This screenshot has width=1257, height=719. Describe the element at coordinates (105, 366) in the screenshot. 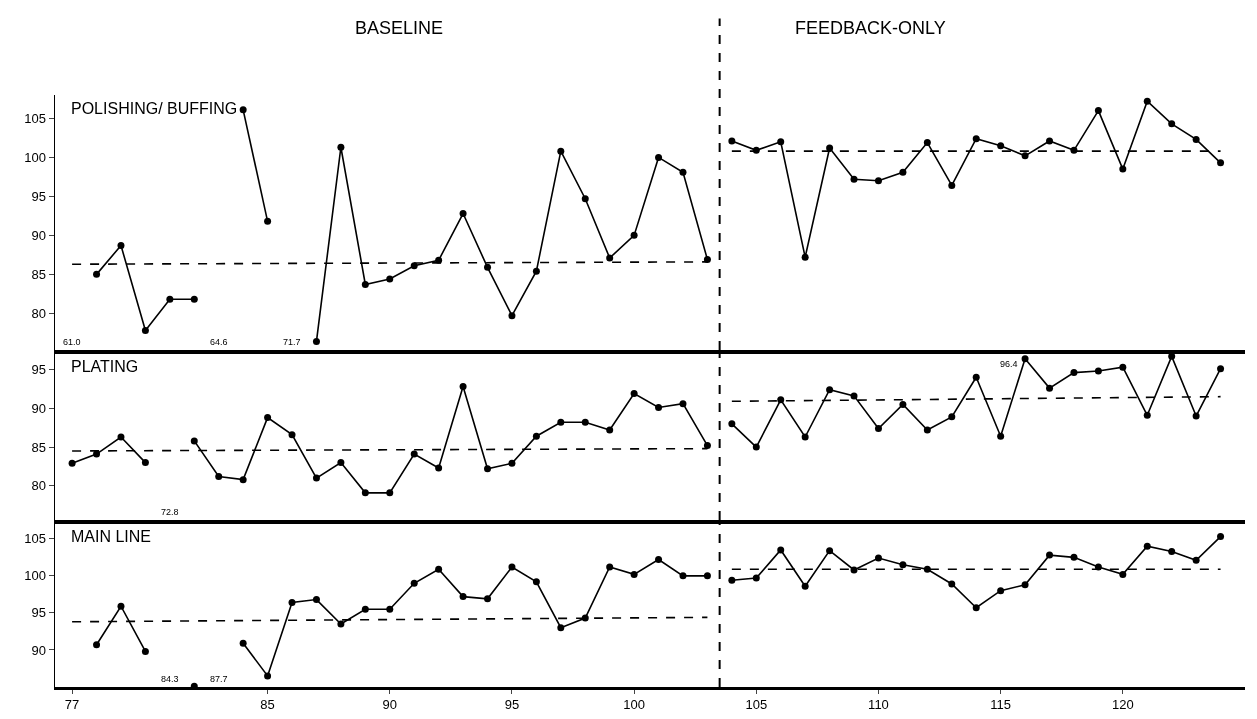

I see `chart-title: PLATING` at that location.